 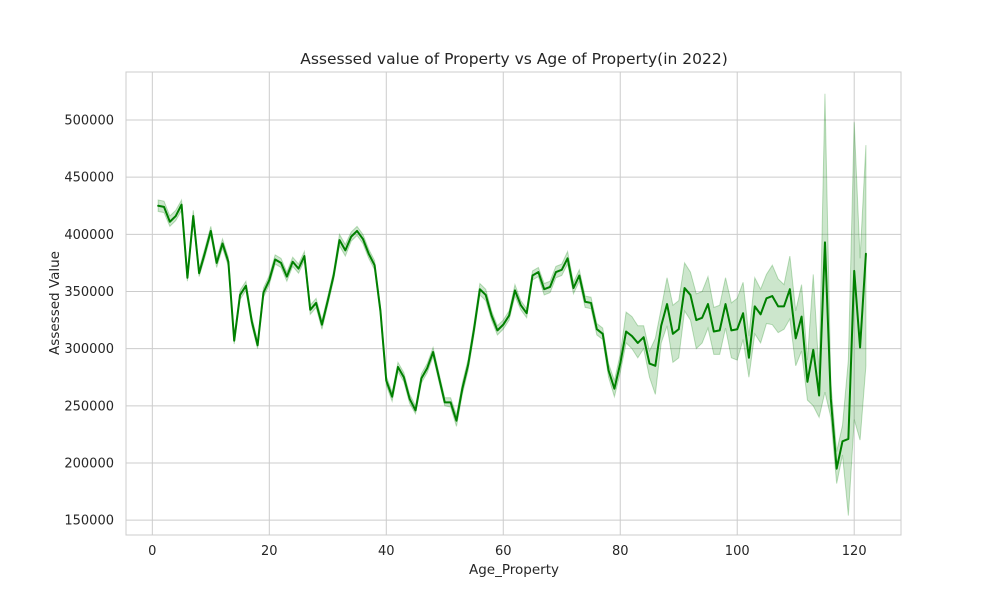 I want to click on y-tick-label: 450000, so click(x=89, y=178).